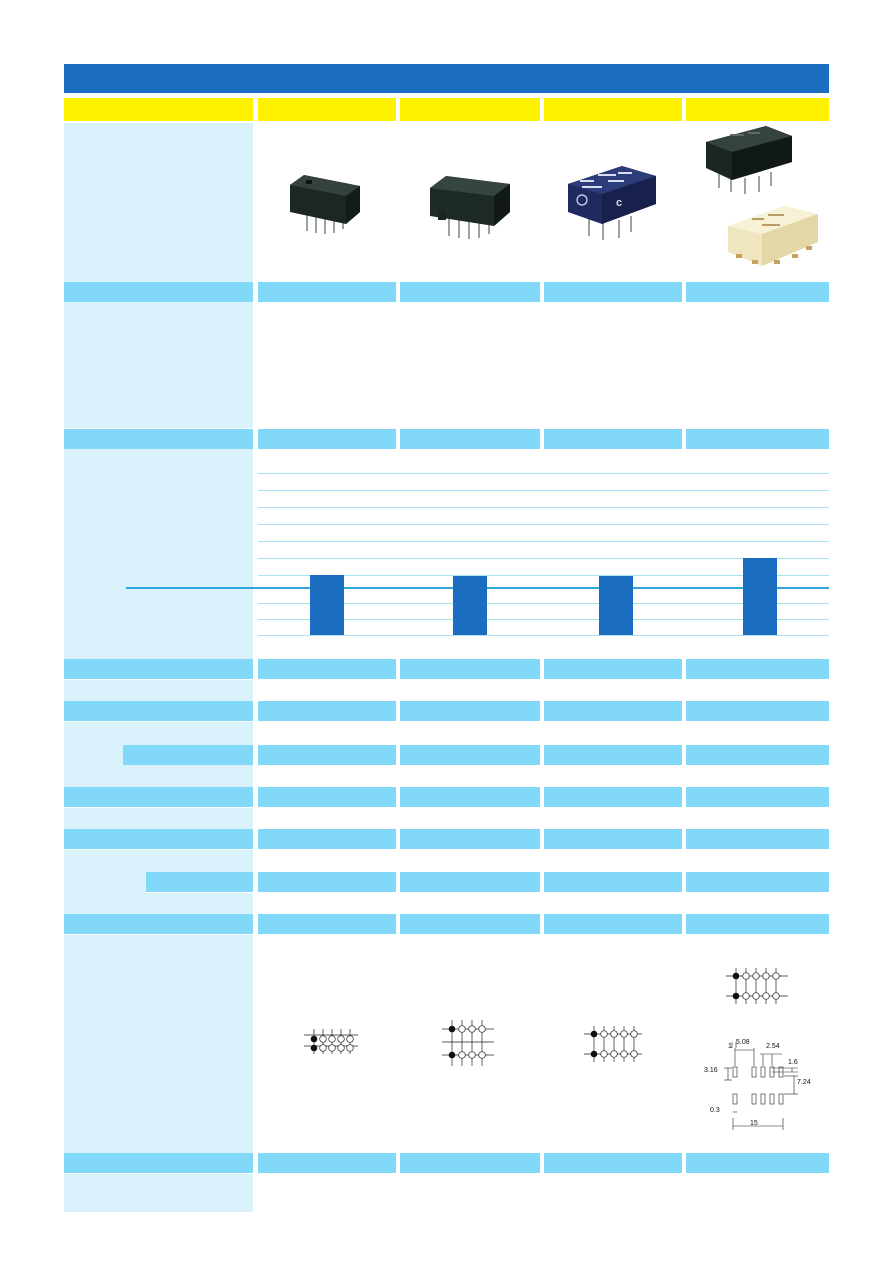 This screenshot has height=1262, width=893. Describe the element at coordinates (773, 1046) in the screenshot. I see `dim-label-2-54: 2.54` at that location.